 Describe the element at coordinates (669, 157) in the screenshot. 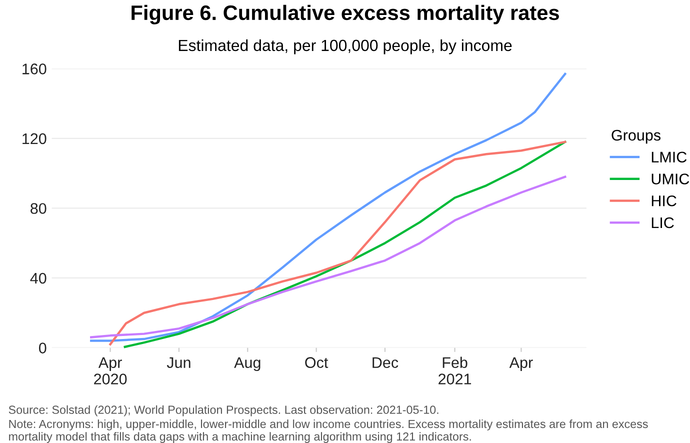

I see `legend-label: LMIC` at that location.